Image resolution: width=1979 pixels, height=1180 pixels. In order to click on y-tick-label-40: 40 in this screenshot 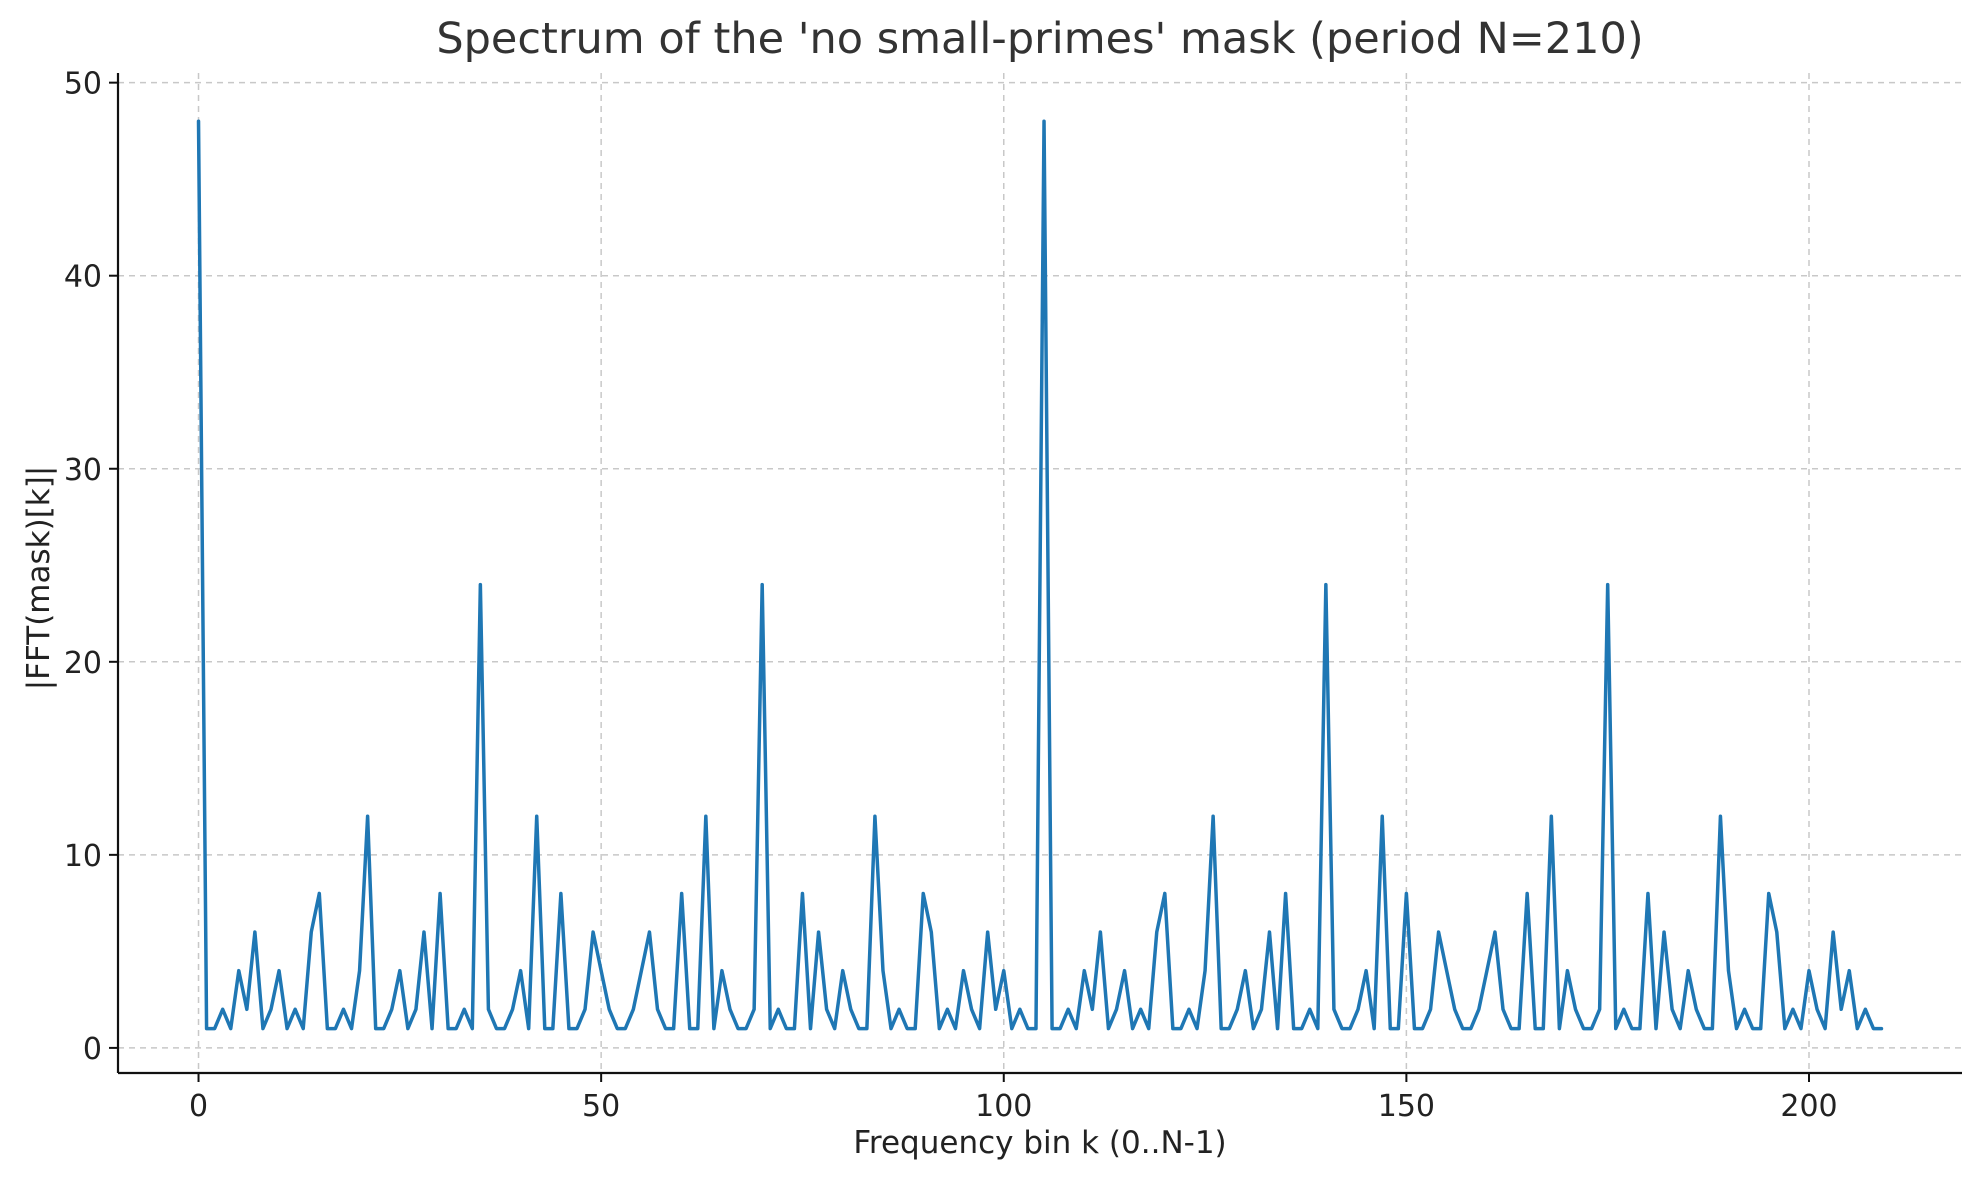, I will do `click(83, 277)`.